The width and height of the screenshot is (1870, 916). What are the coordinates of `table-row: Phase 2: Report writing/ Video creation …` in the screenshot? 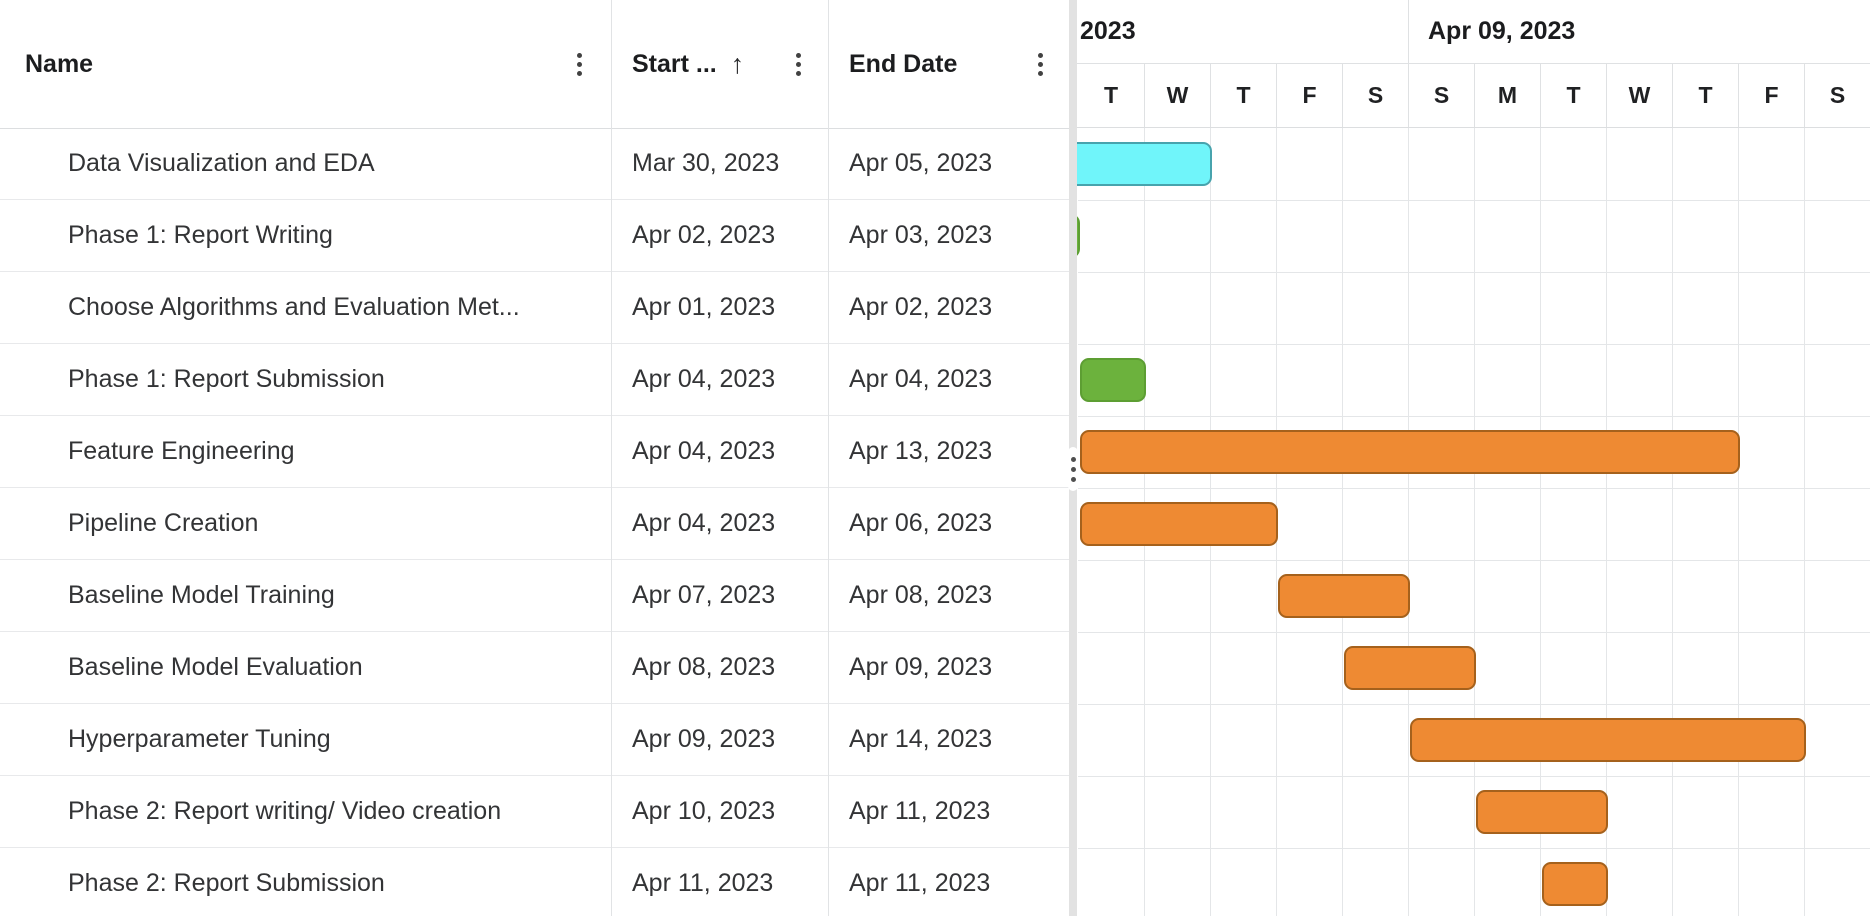 It's located at (534, 812).